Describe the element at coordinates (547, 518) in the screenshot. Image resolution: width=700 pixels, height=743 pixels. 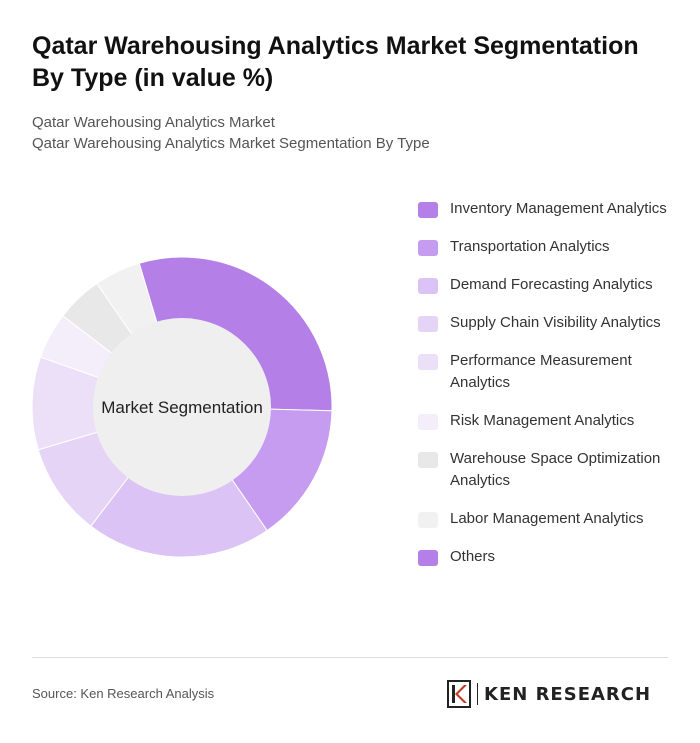
I see `legend-label: Labor Management Analytics` at that location.